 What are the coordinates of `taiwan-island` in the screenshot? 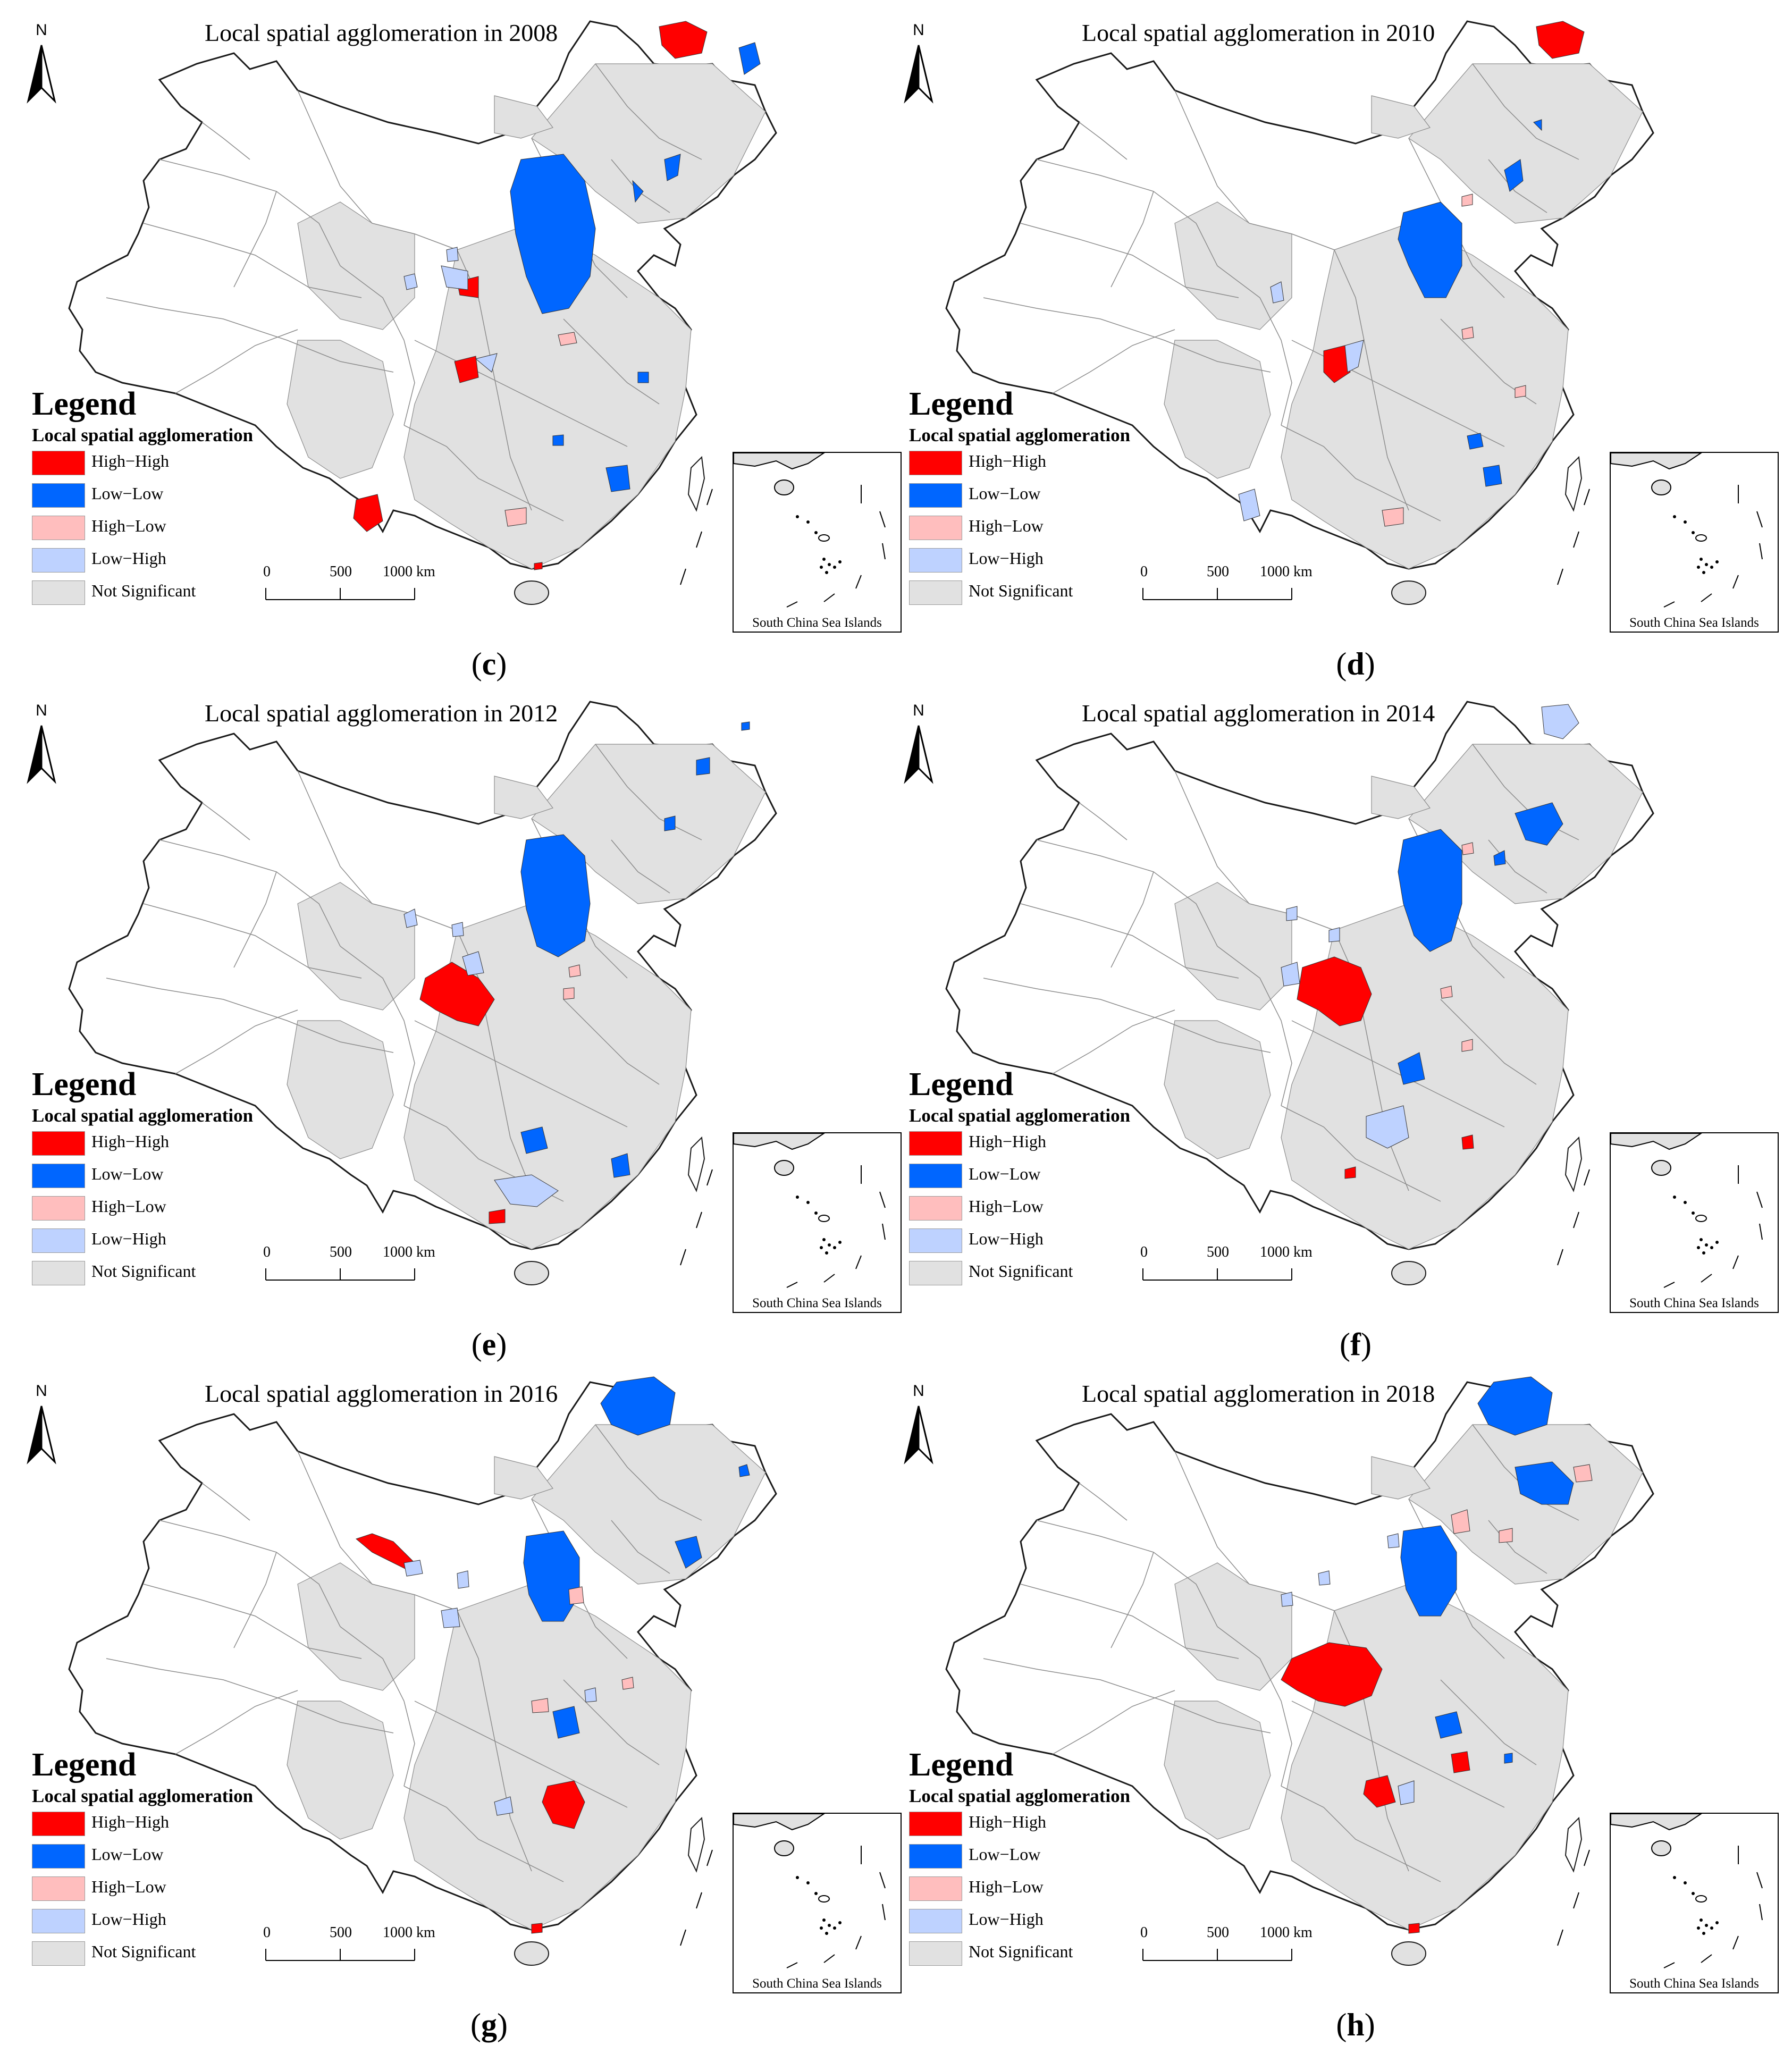 It's located at (1573, 1845).